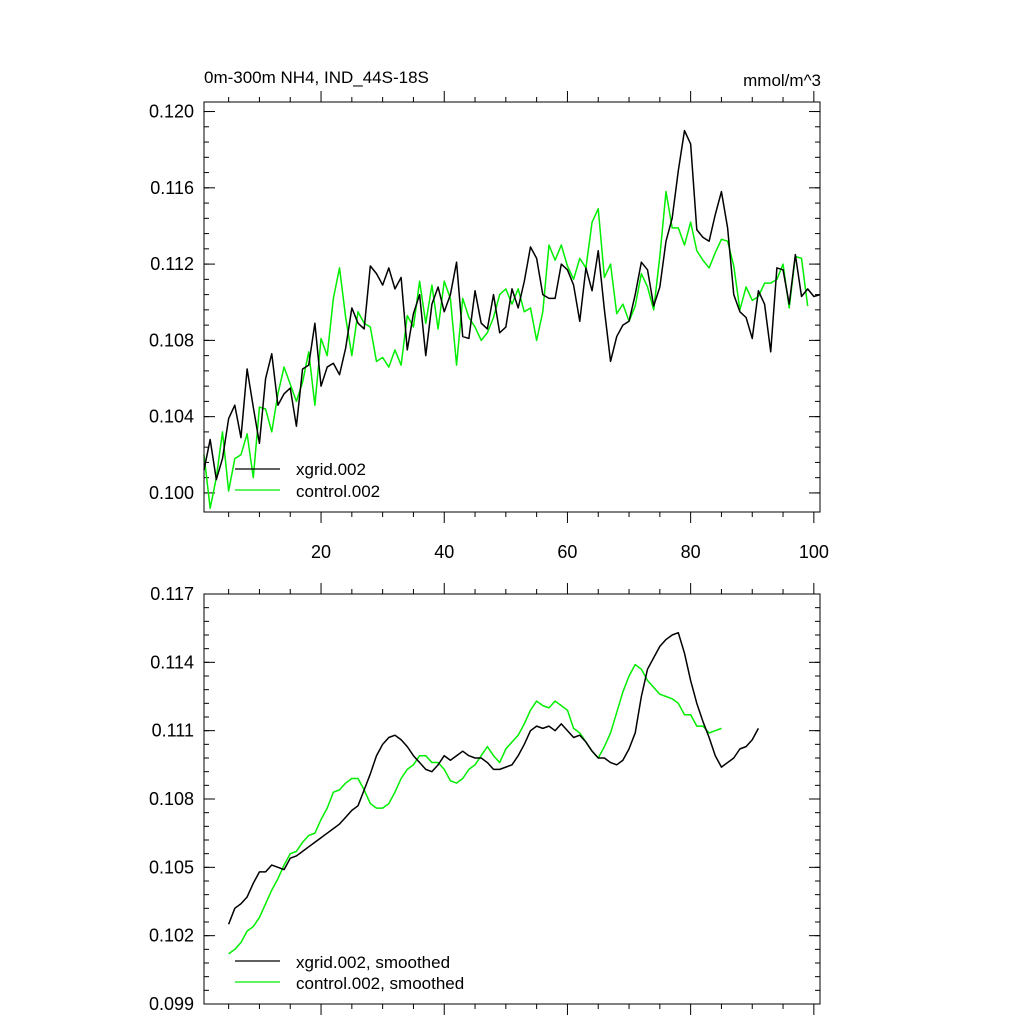  Describe the element at coordinates (782, 80) in the screenshot. I see `units-label: mmol/m^3` at that location.